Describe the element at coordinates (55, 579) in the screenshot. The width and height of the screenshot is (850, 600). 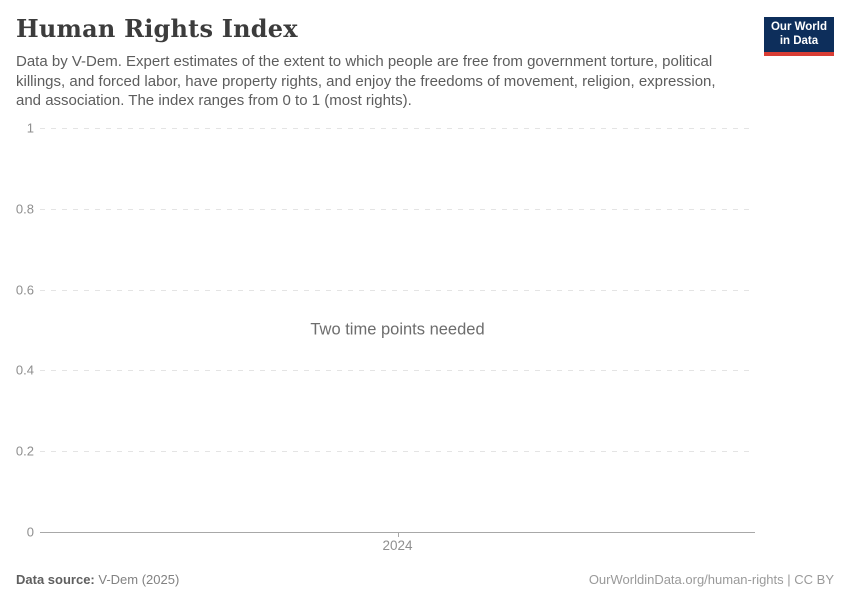
I see `data-source-label: Data source:` at that location.